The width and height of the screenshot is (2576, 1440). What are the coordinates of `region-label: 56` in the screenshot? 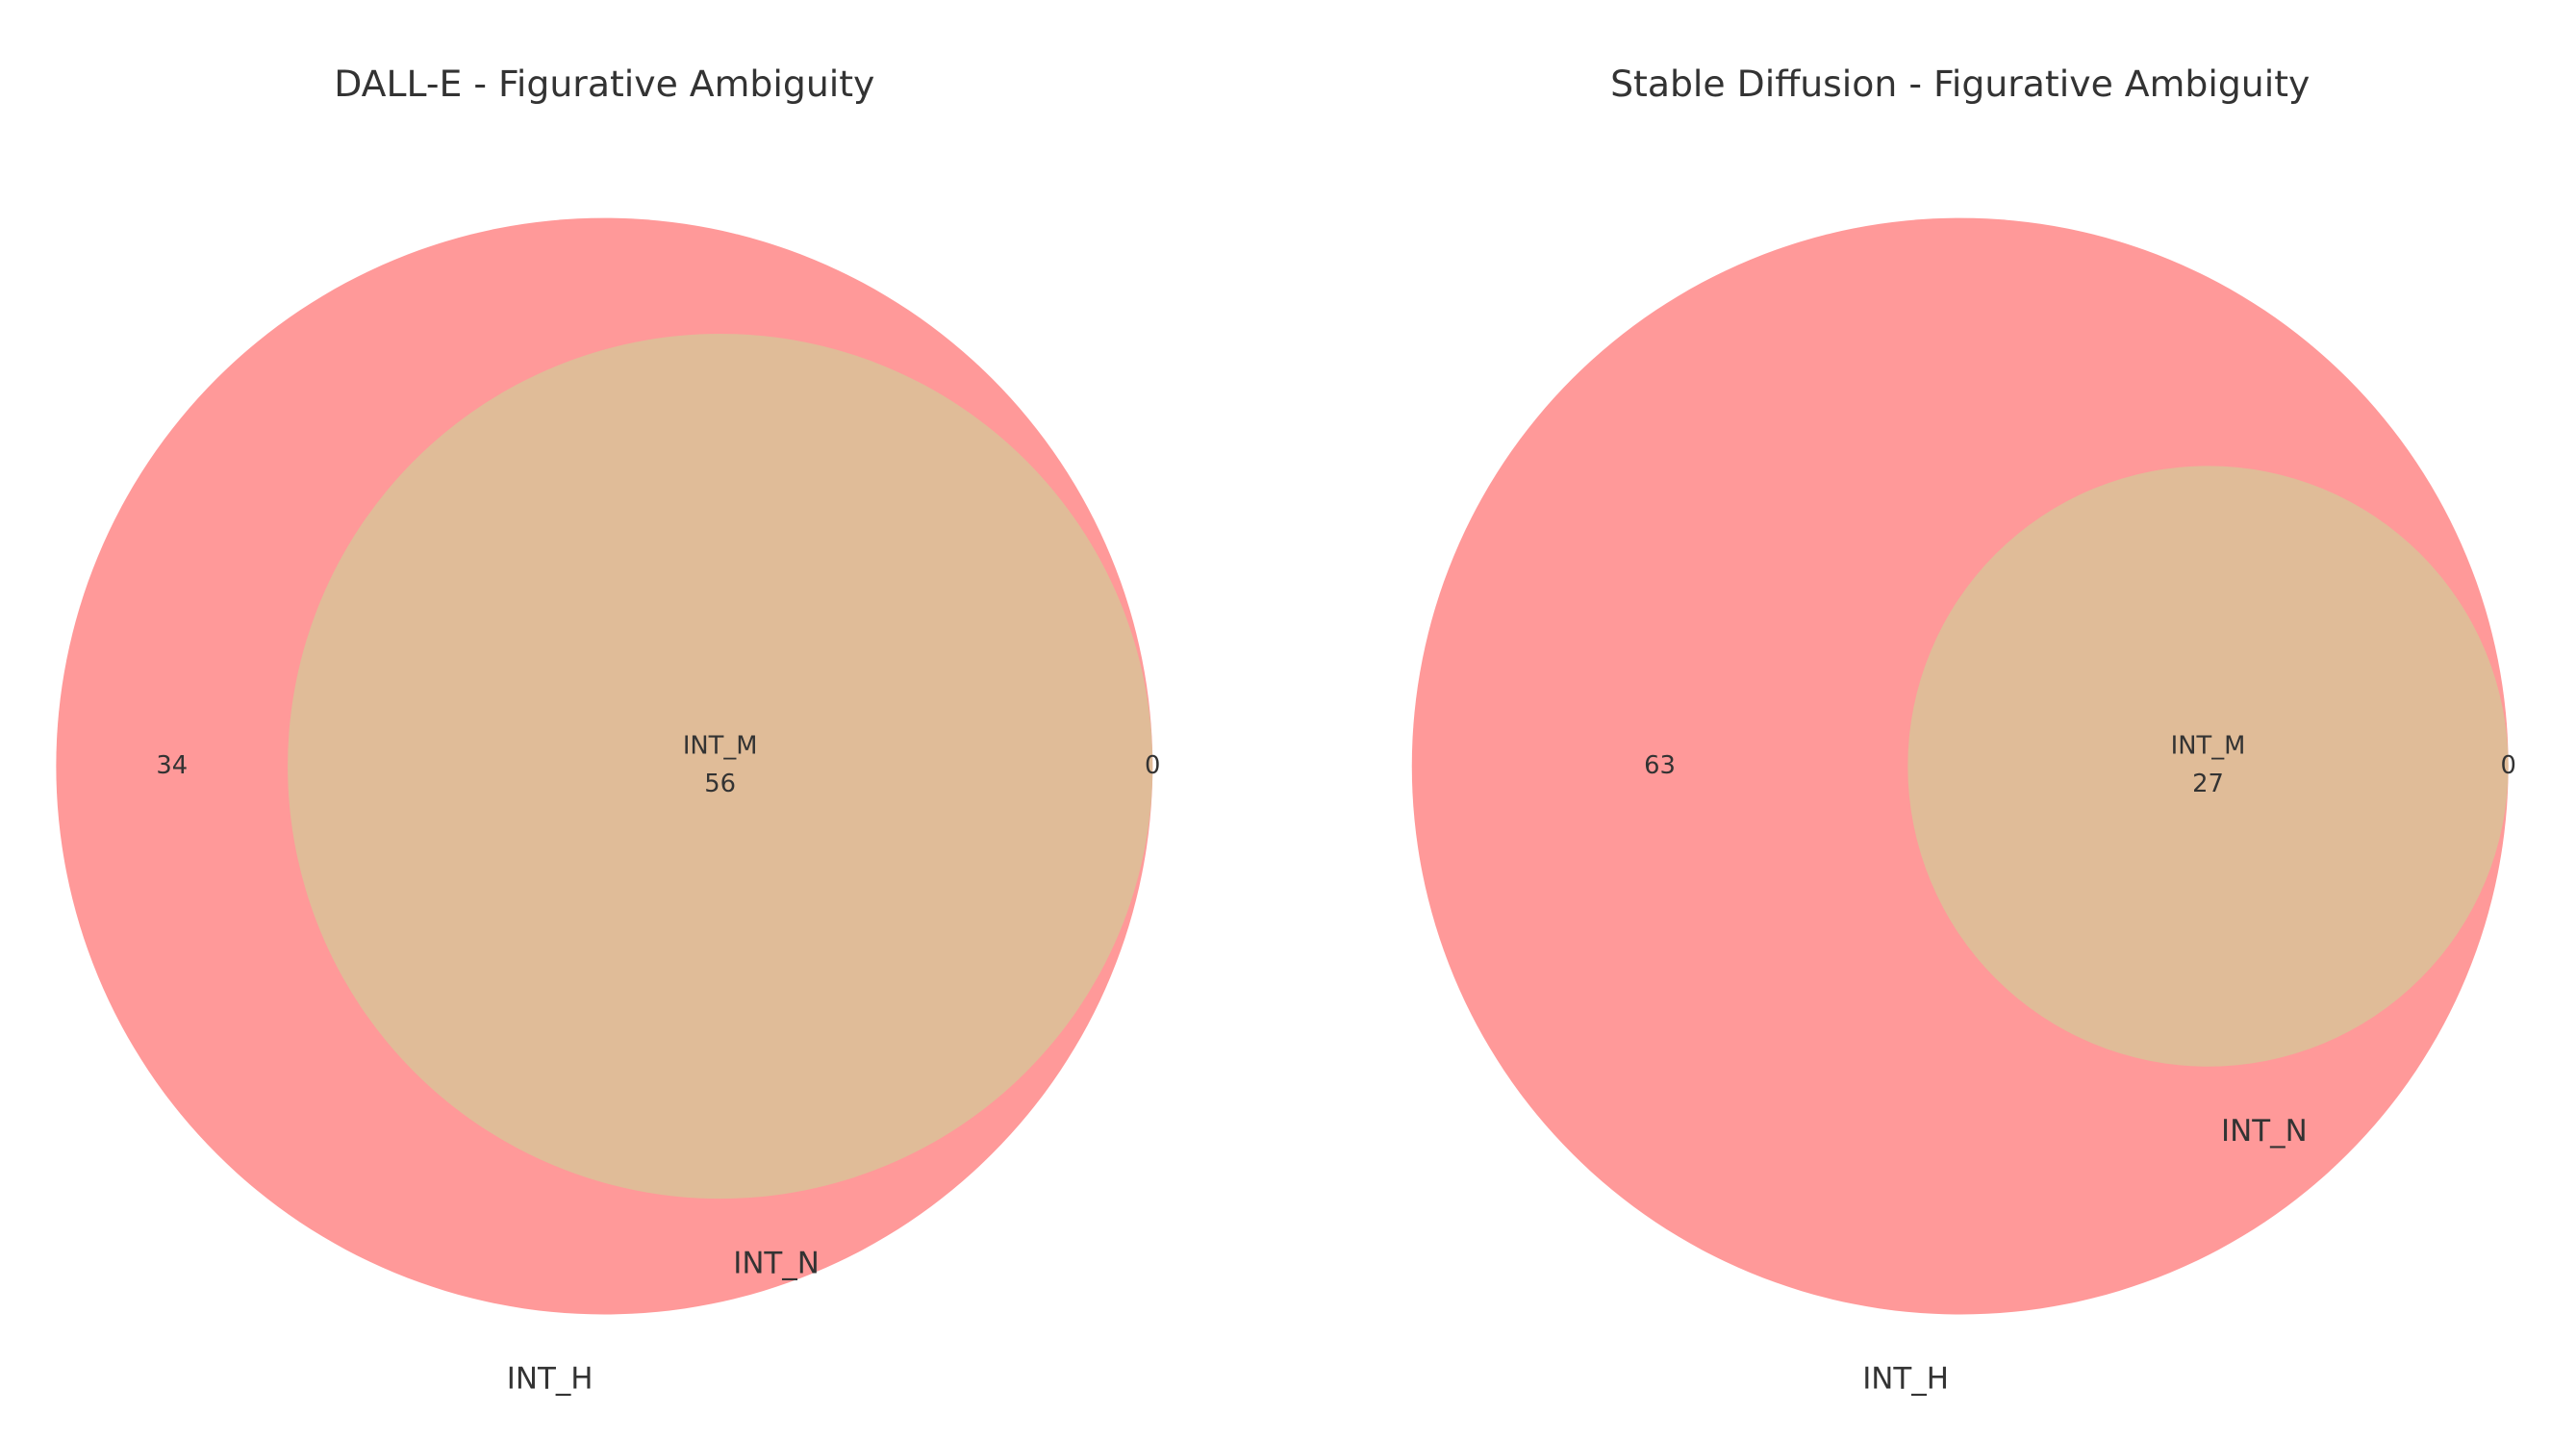 It's located at (720, 784).